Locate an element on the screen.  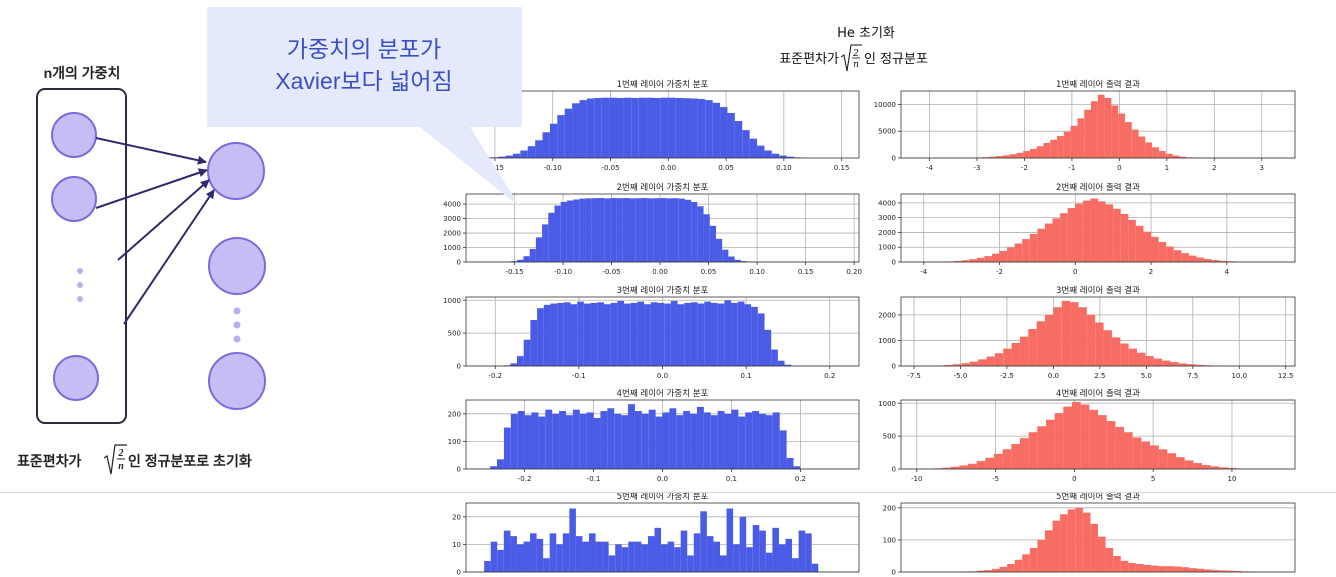
callout-line-2: Xavier보다 넓어짐 is located at coordinates (363, 81).